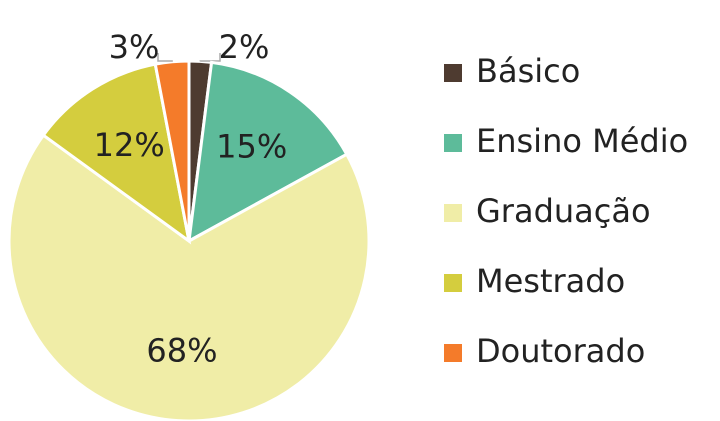 This screenshot has height=421, width=720. What do you see at coordinates (129, 145) in the screenshot?
I see `data-label: 12%` at bounding box center [129, 145].